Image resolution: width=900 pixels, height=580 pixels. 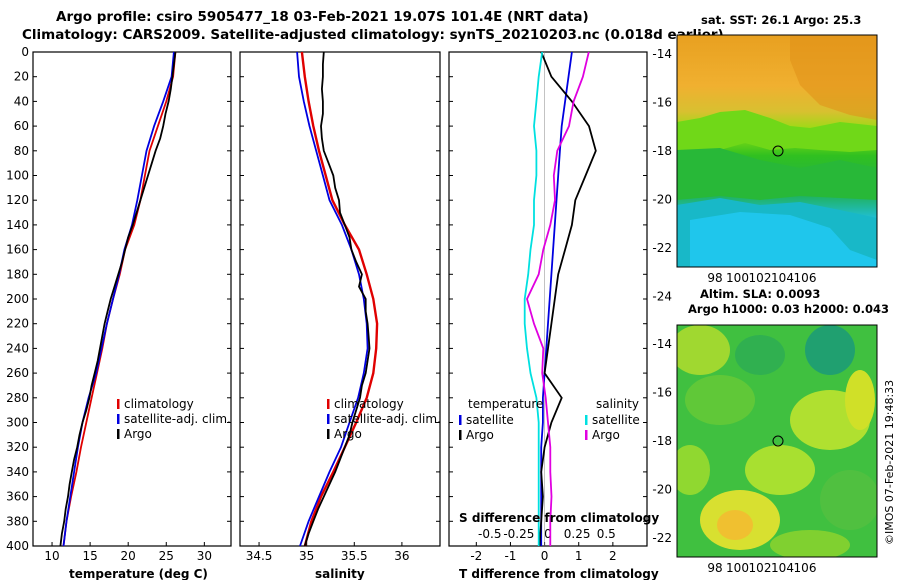 I want to click on x-tick-label: 10, so click(x=51, y=556).